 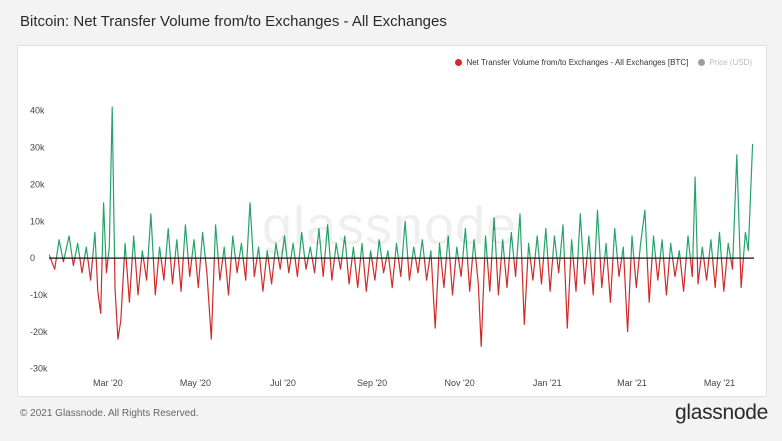 What do you see at coordinates (108, 383) in the screenshot?
I see `x-tick-label: Mar '20` at bounding box center [108, 383].